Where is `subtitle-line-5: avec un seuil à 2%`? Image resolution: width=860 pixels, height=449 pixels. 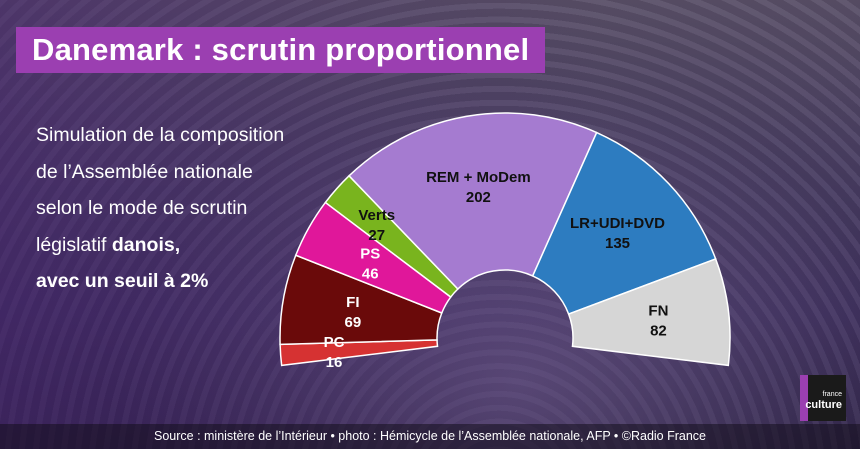
subtitle-line-5: avec un seuil à 2% is located at coordinates (186, 281).